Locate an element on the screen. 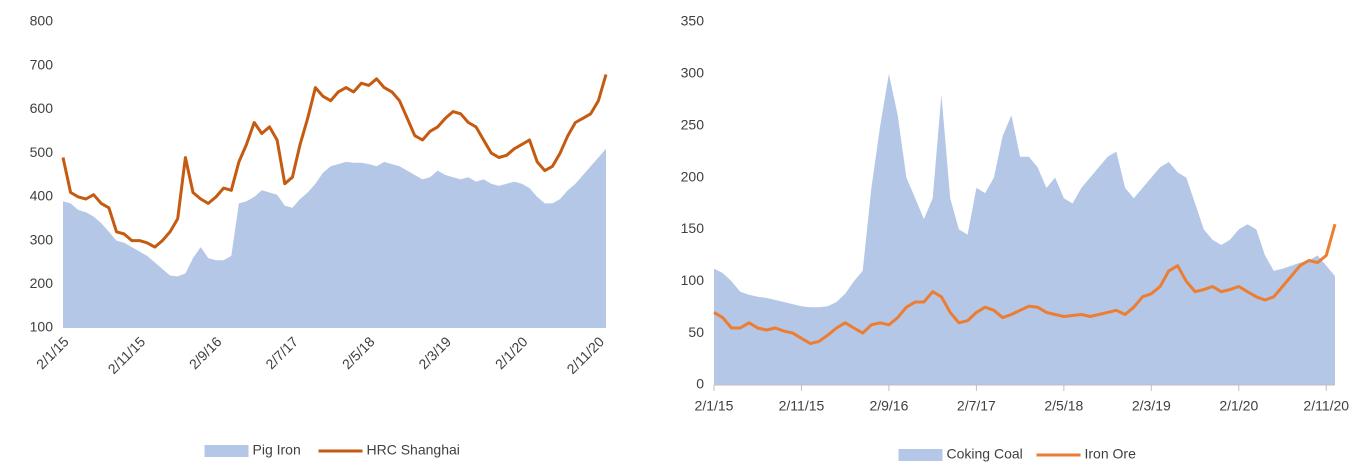 This screenshot has width=1359, height=469. y-tick-label: 700 is located at coordinates (42, 64).